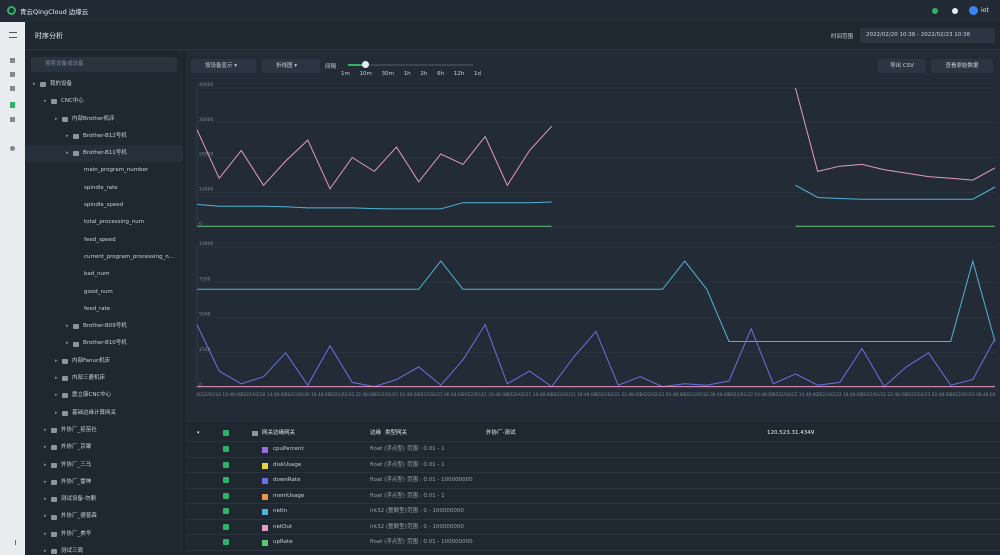 The image size is (1000, 555). What do you see at coordinates (104, 447) in the screenshot?
I see `tree-item: ▸ 外协厂_京聚` at bounding box center [104, 447].